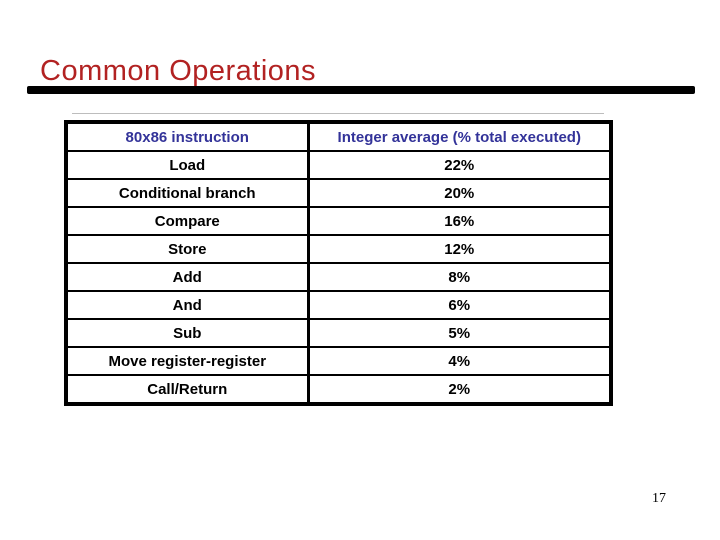  I want to click on table-row: Conditional branch 20%, so click(338, 193).